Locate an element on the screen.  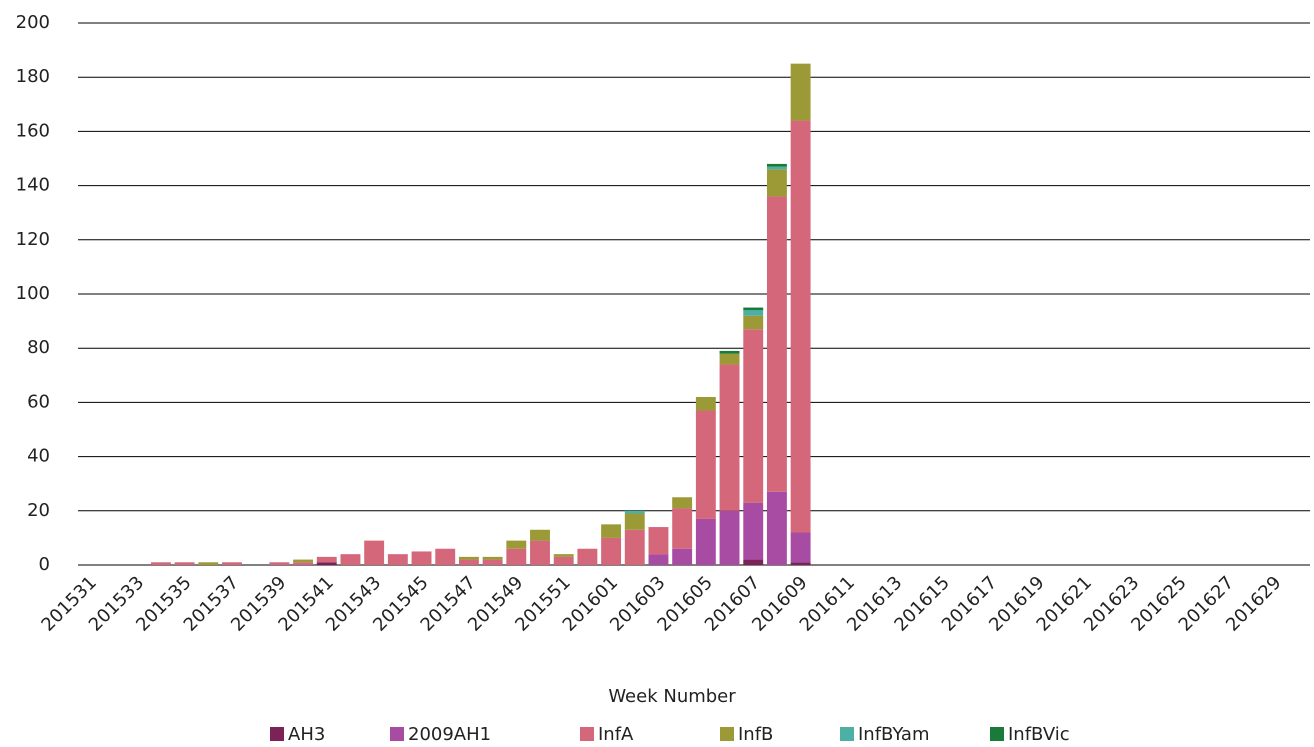
legend-label: InfBVic is located at coordinates (1039, 734).